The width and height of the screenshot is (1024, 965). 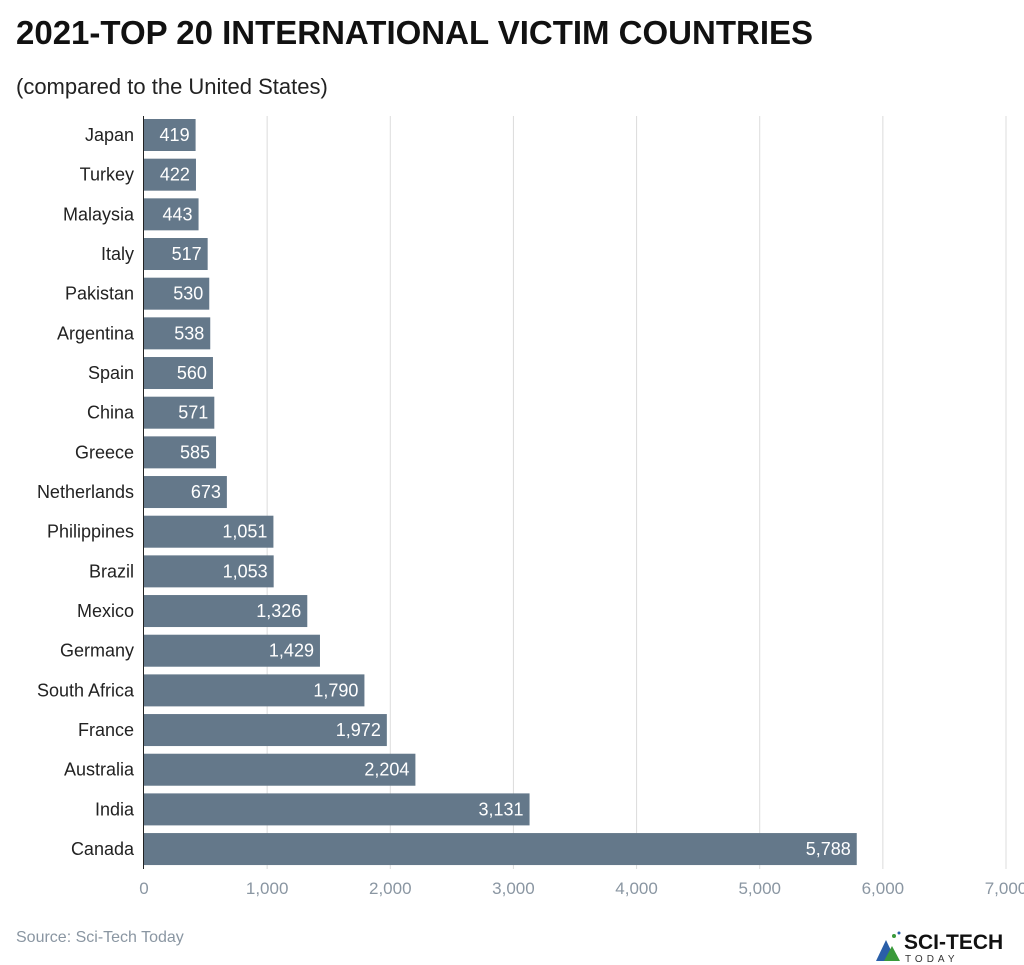 I want to click on x-tick-label: 7,000, so click(x=1004, y=888).